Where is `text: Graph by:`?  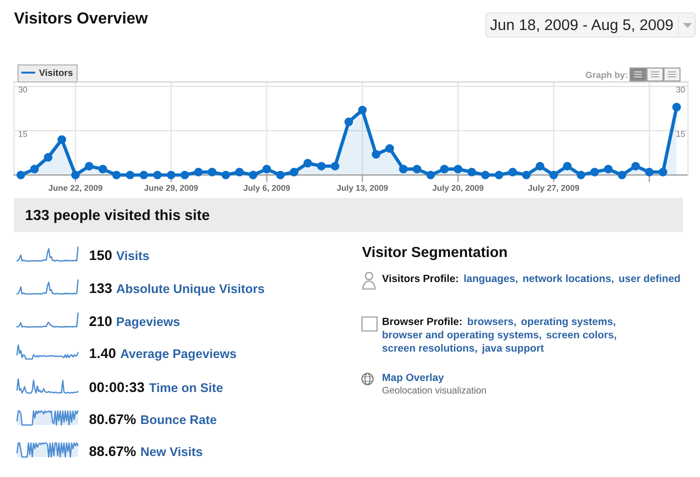 text: Graph by: is located at coordinates (607, 75).